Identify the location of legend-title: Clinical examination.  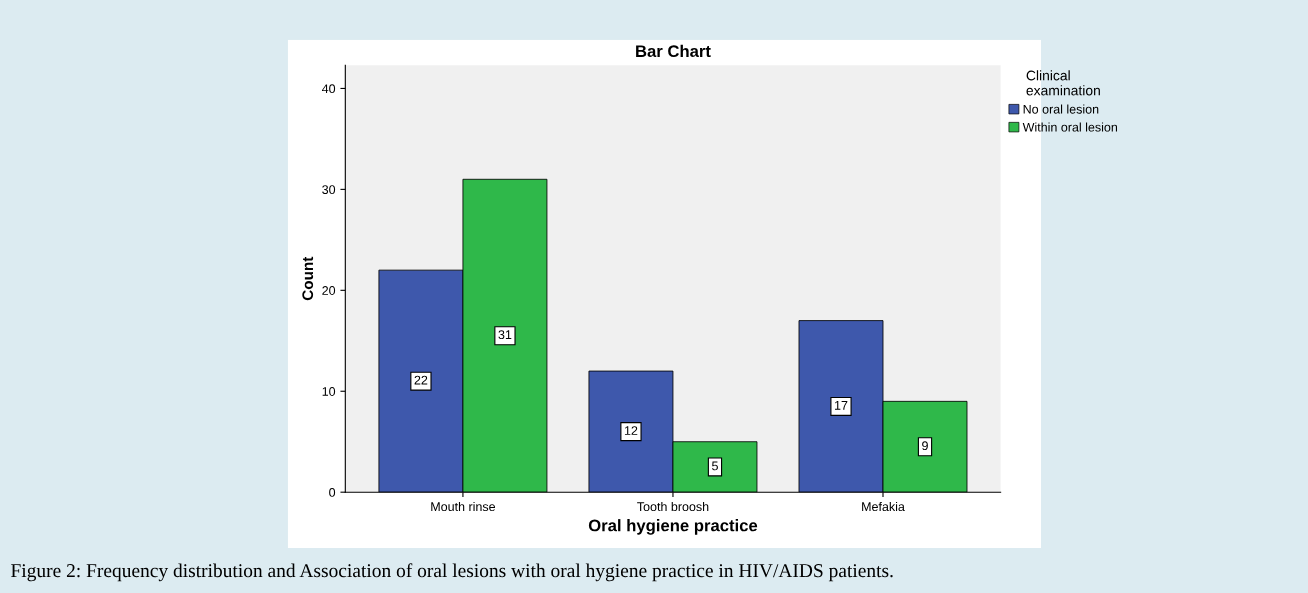
(1063, 83).